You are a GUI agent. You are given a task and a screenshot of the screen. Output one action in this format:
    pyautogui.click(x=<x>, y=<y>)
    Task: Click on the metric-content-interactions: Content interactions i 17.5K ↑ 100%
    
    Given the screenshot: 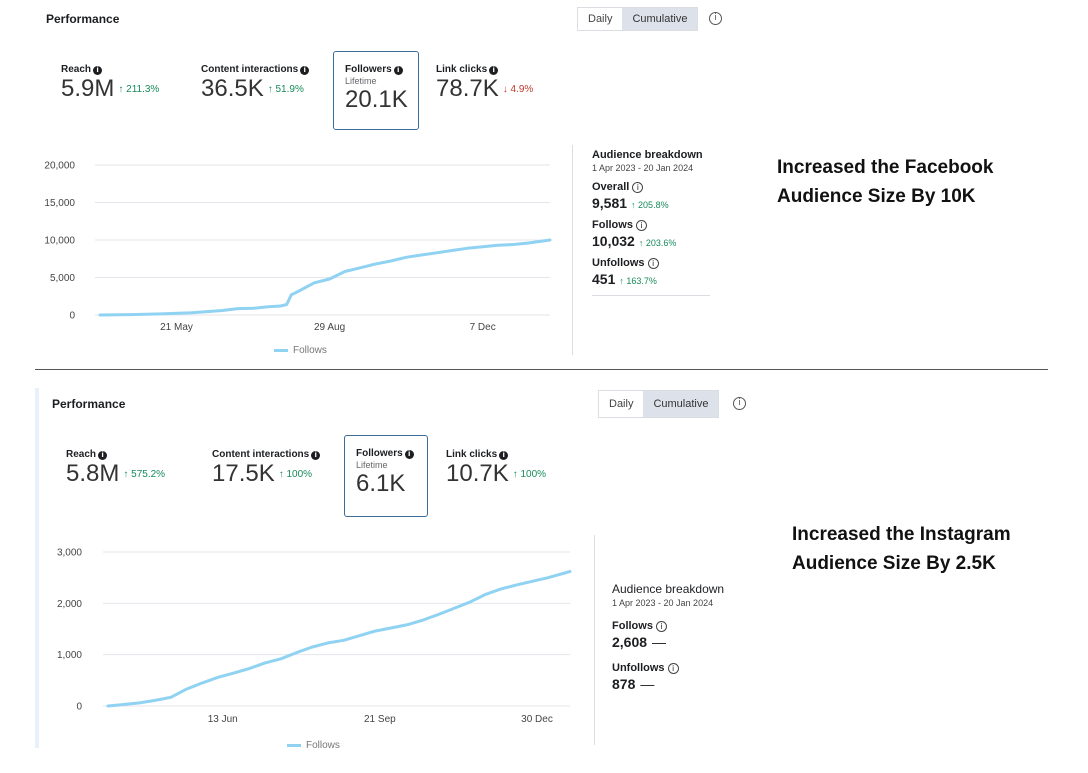 What is the action you would take?
    pyautogui.click(x=266, y=468)
    